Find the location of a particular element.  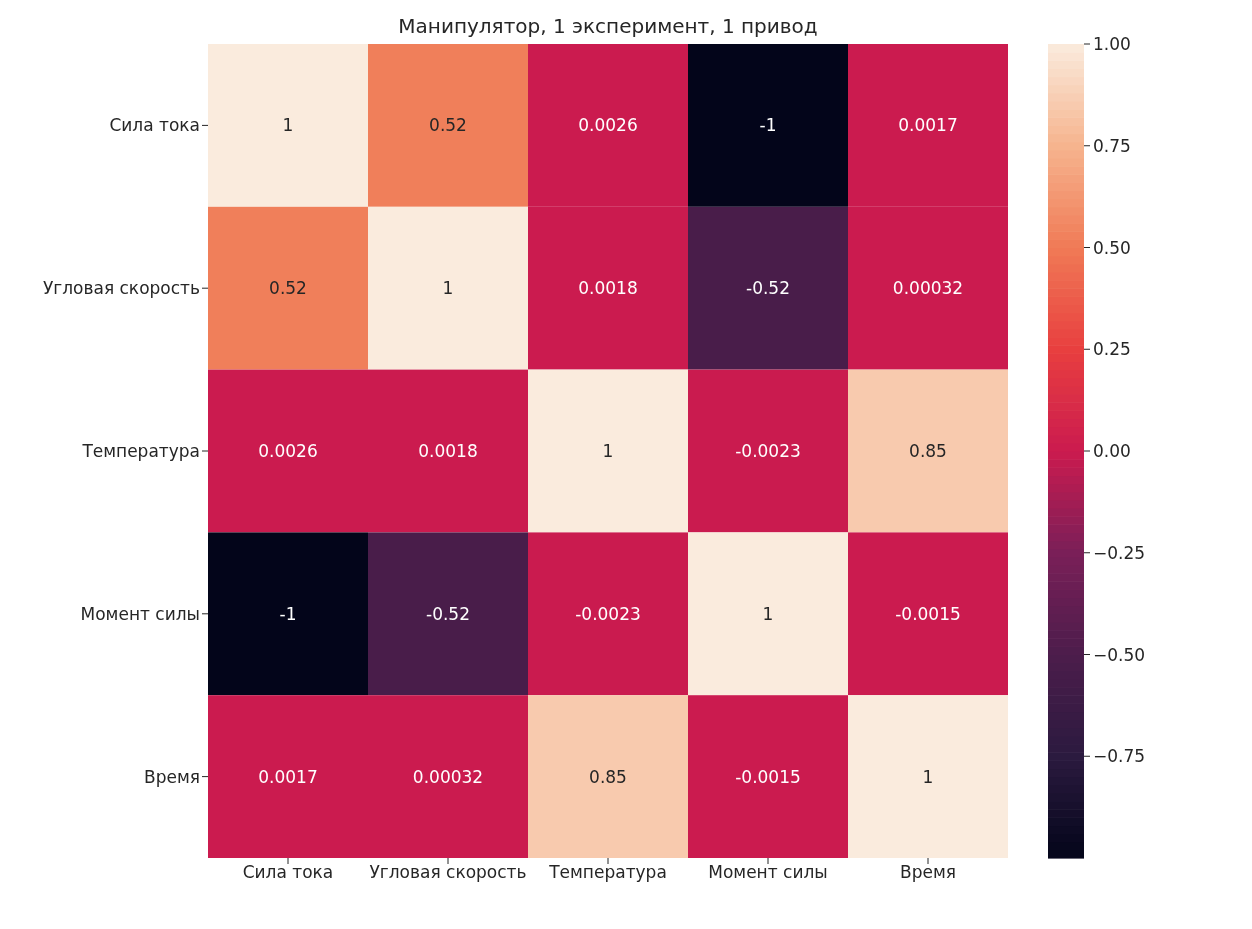

chart-title: Манипулятор, 1 эксперимент, 1 привод is located at coordinates (608, 26).